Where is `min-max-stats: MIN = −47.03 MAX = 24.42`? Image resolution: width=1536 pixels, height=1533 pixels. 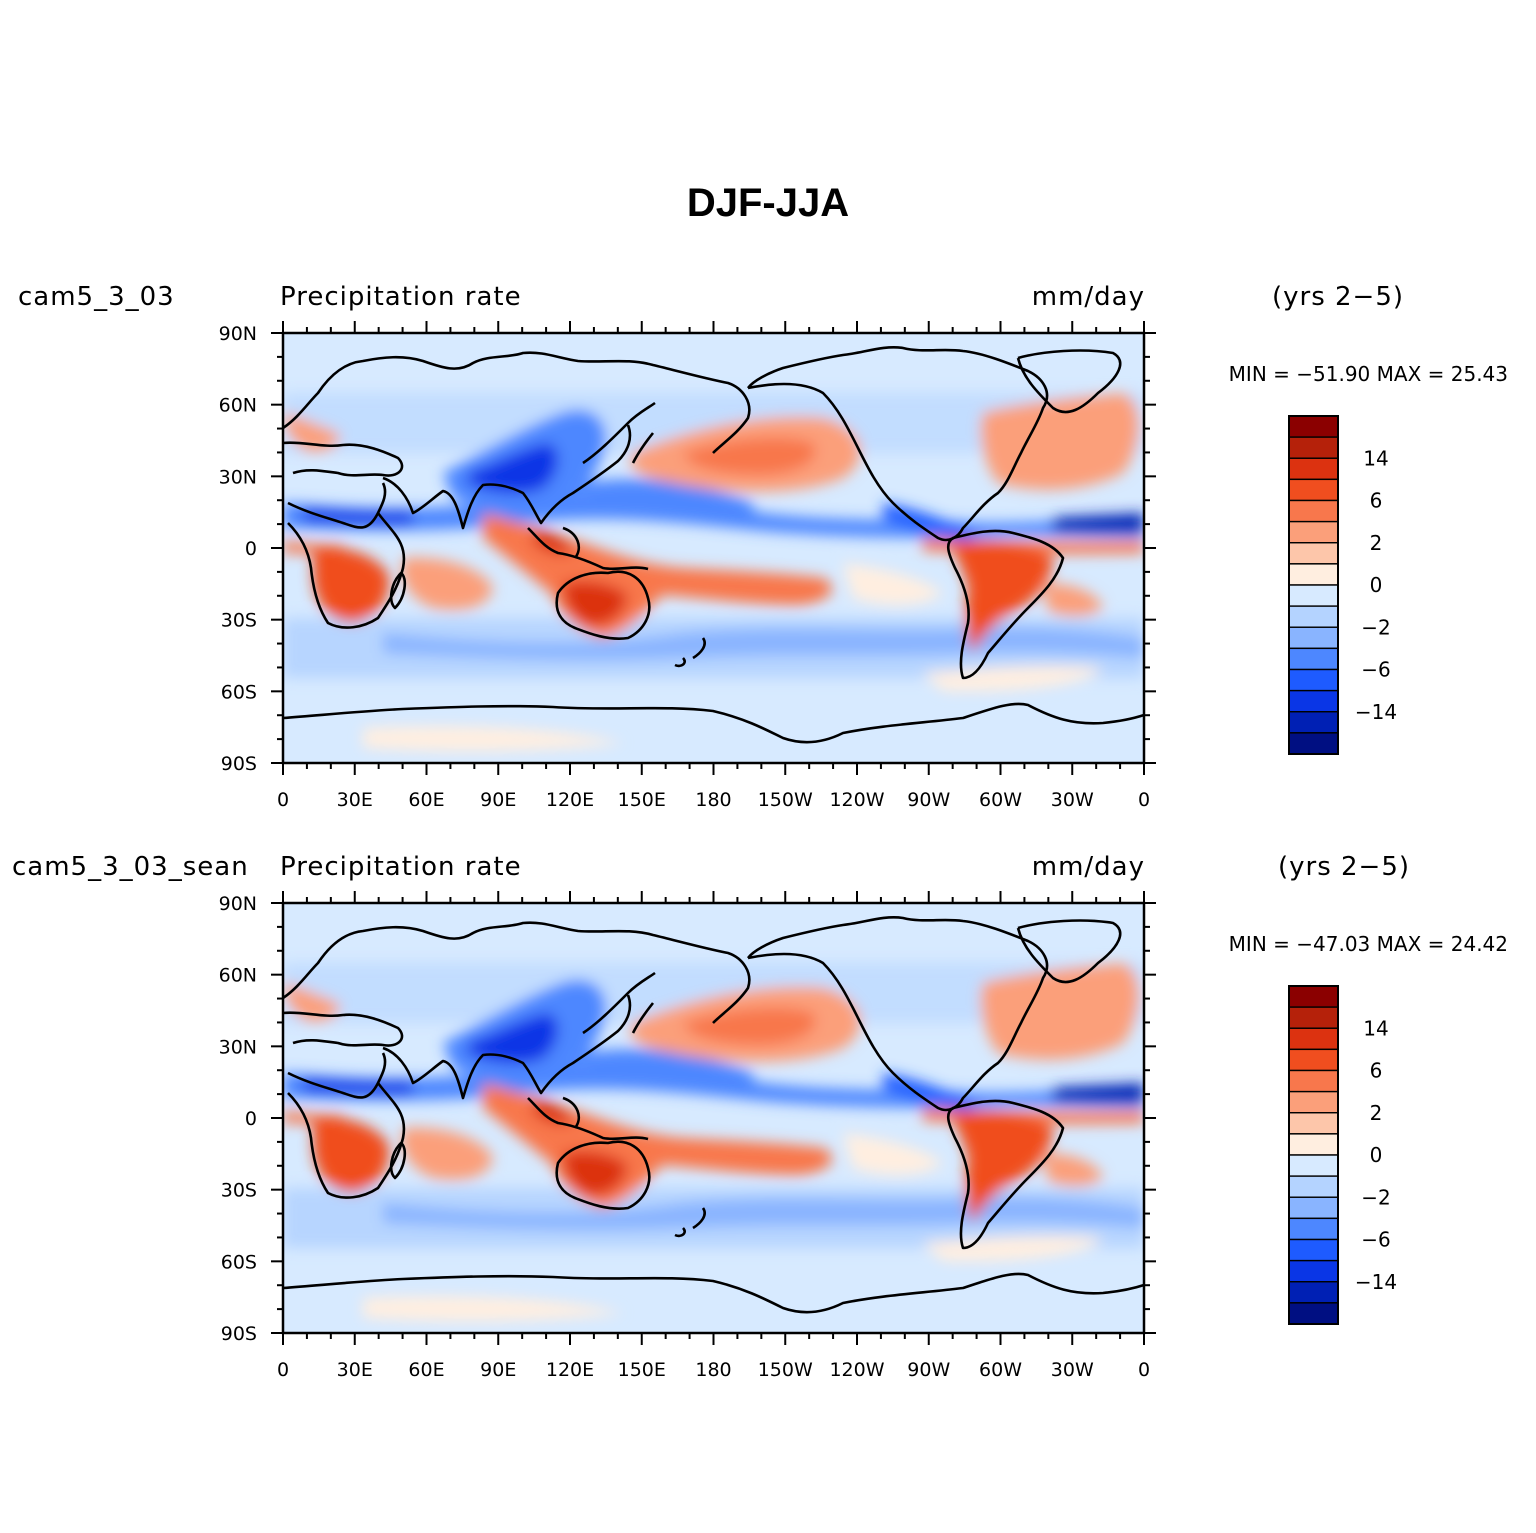
min-max-stats: MIN = −47.03 MAX = 24.42 is located at coordinates (1368, 944).